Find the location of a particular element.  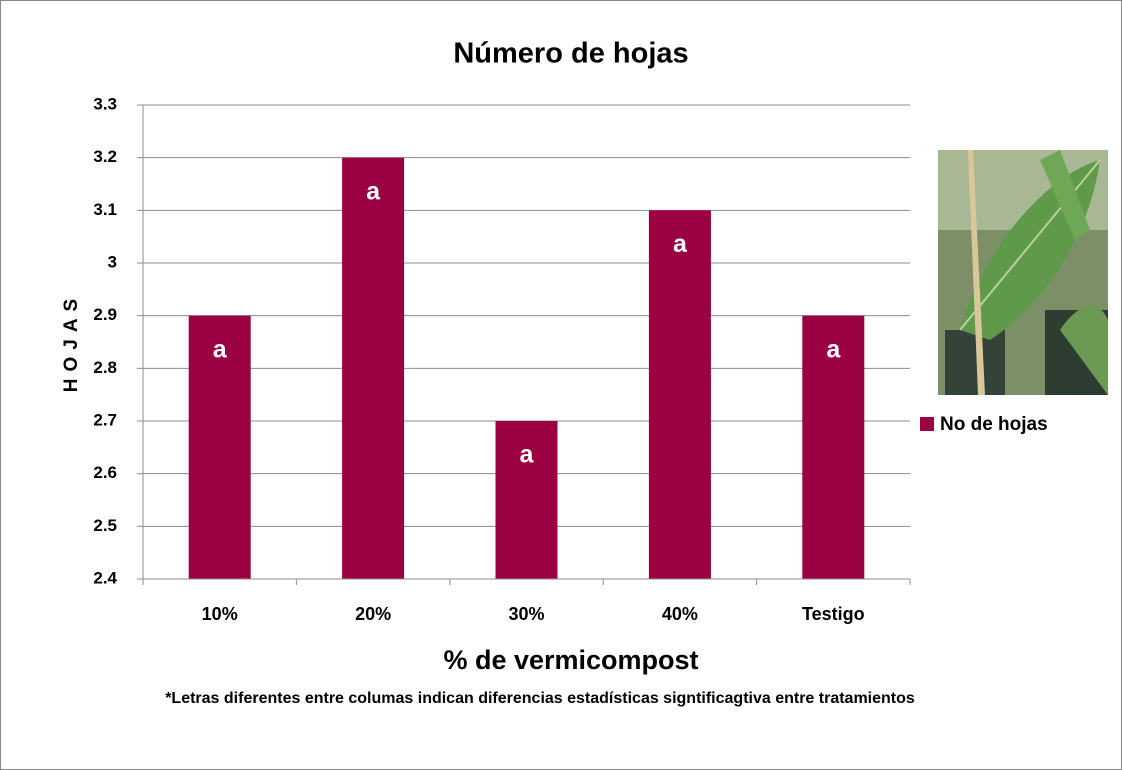

y-tick-label: 3 is located at coordinates (112, 261).